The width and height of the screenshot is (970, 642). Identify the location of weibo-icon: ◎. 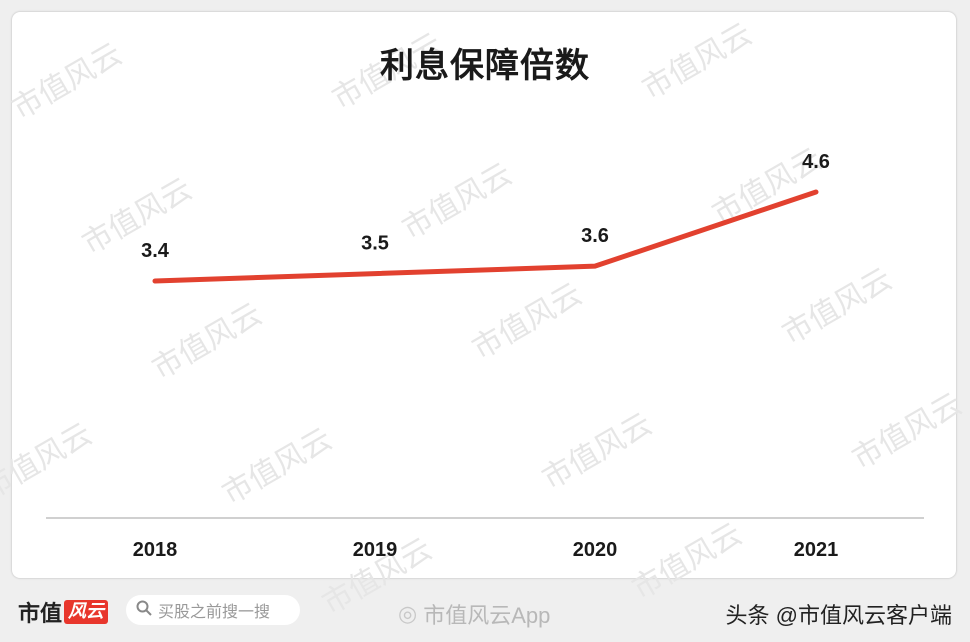
(408, 613).